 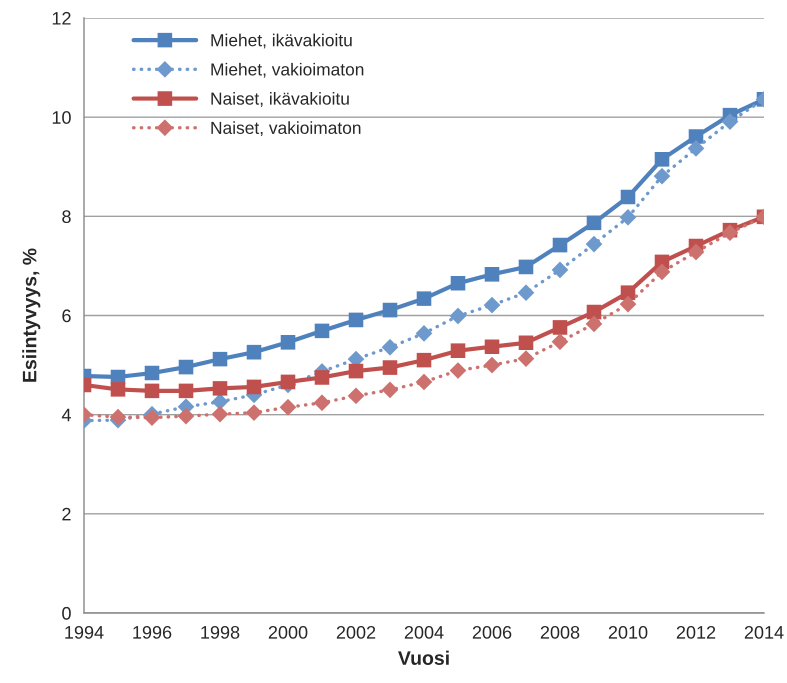 What do you see at coordinates (66, 613) in the screenshot?
I see `y-tick-label: 0` at bounding box center [66, 613].